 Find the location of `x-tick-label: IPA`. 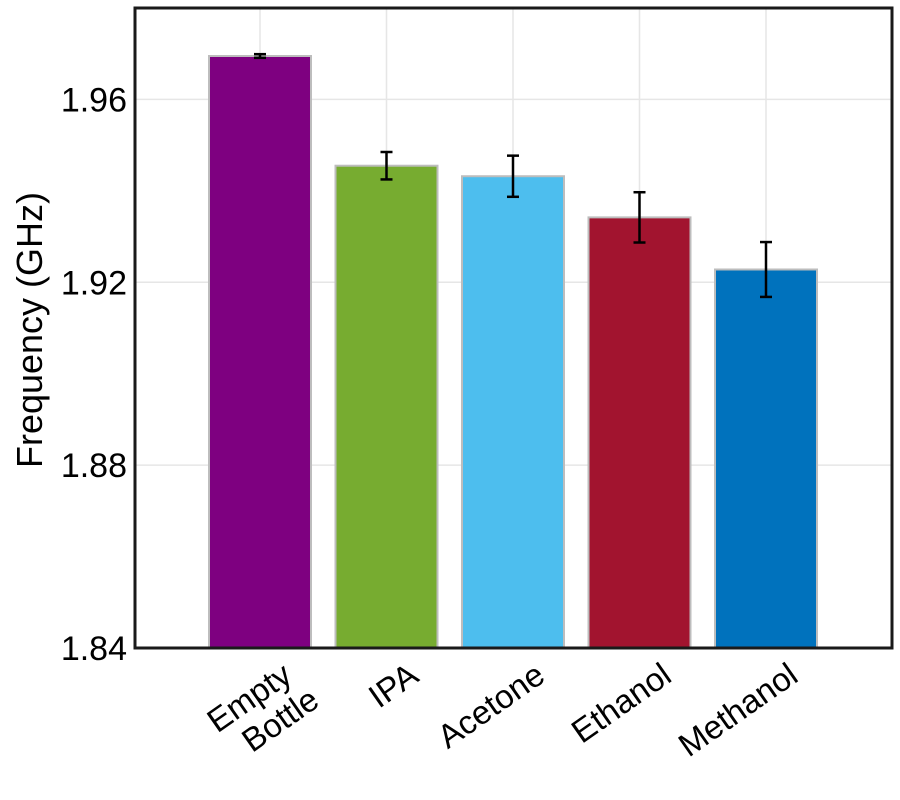

x-tick-label: IPA is located at coordinates (393, 684).